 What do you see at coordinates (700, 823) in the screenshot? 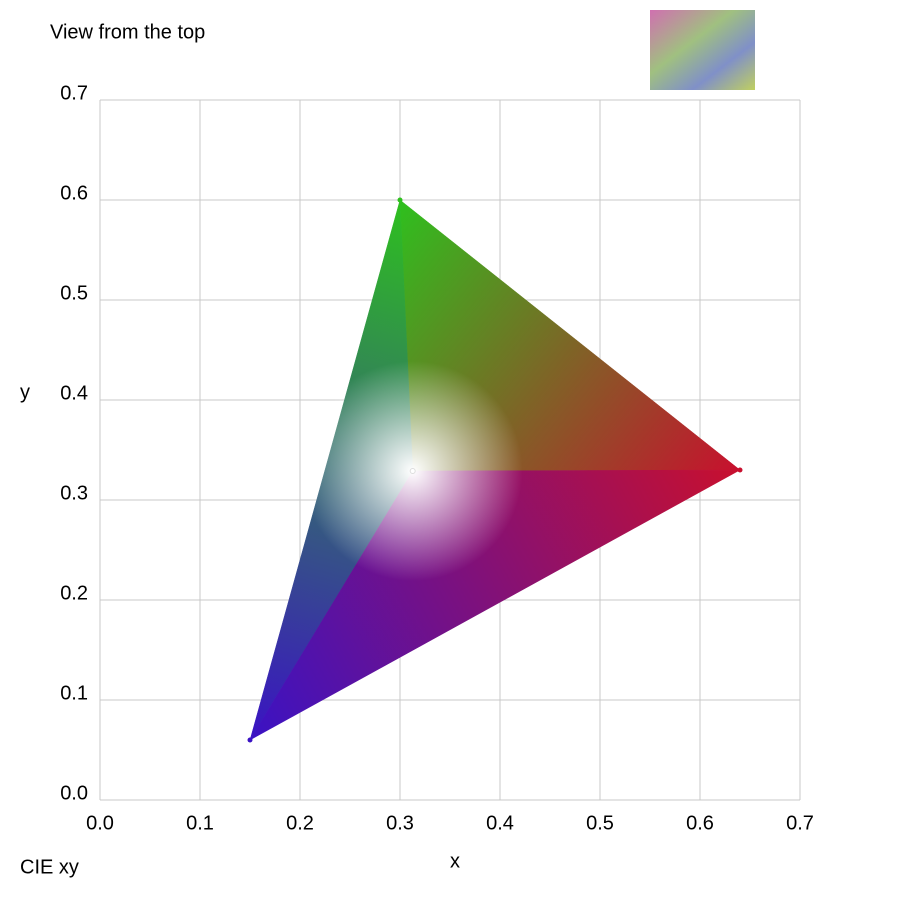
I see `x-tick-label: 0.6` at bounding box center [700, 823].